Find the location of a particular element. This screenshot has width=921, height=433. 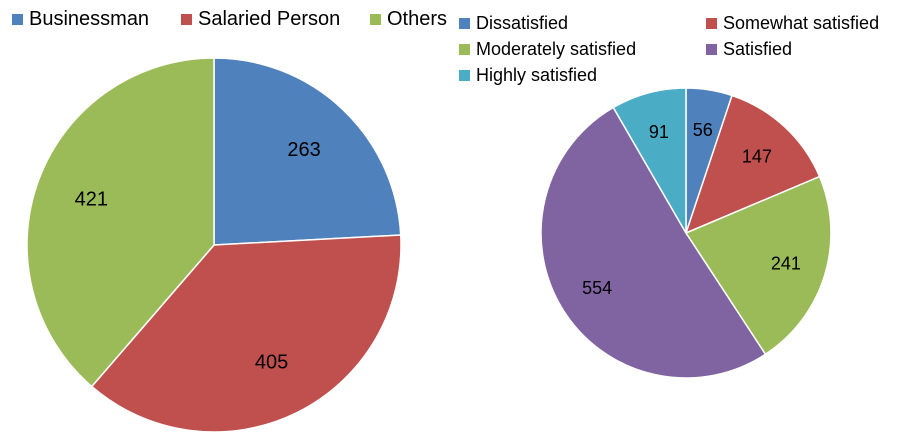

legend-label: Businessman is located at coordinates (89, 19).